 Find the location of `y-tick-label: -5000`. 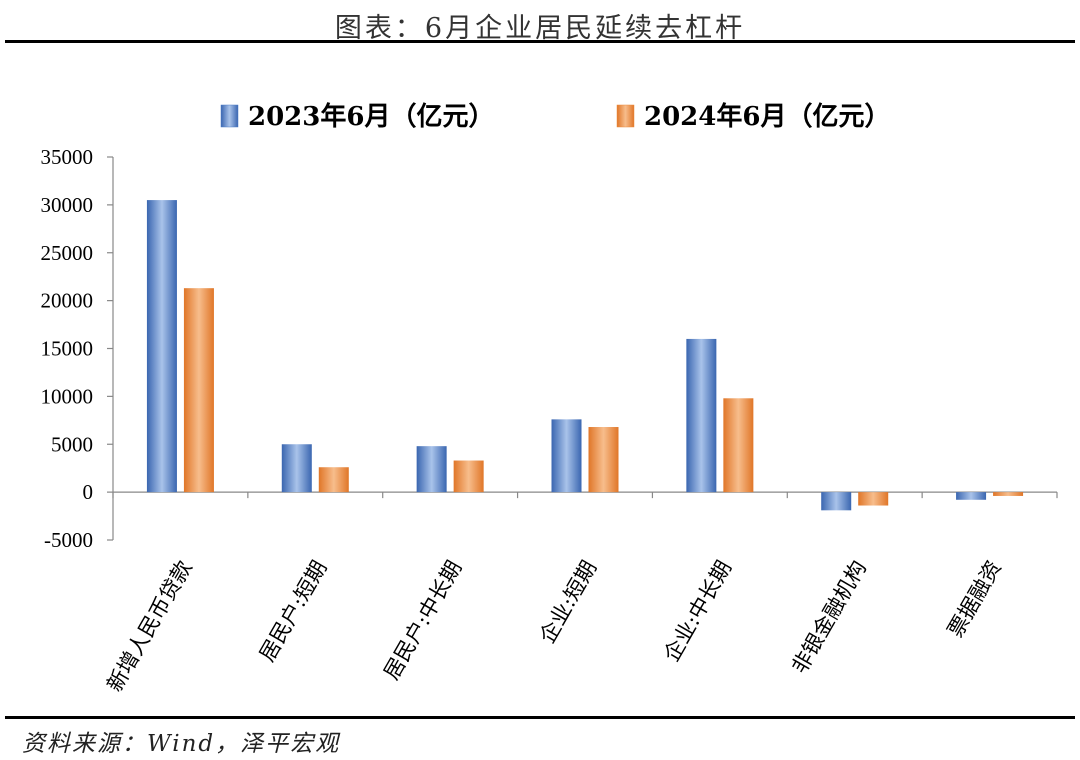

y-tick-label: -5000 is located at coordinates (68, 540).